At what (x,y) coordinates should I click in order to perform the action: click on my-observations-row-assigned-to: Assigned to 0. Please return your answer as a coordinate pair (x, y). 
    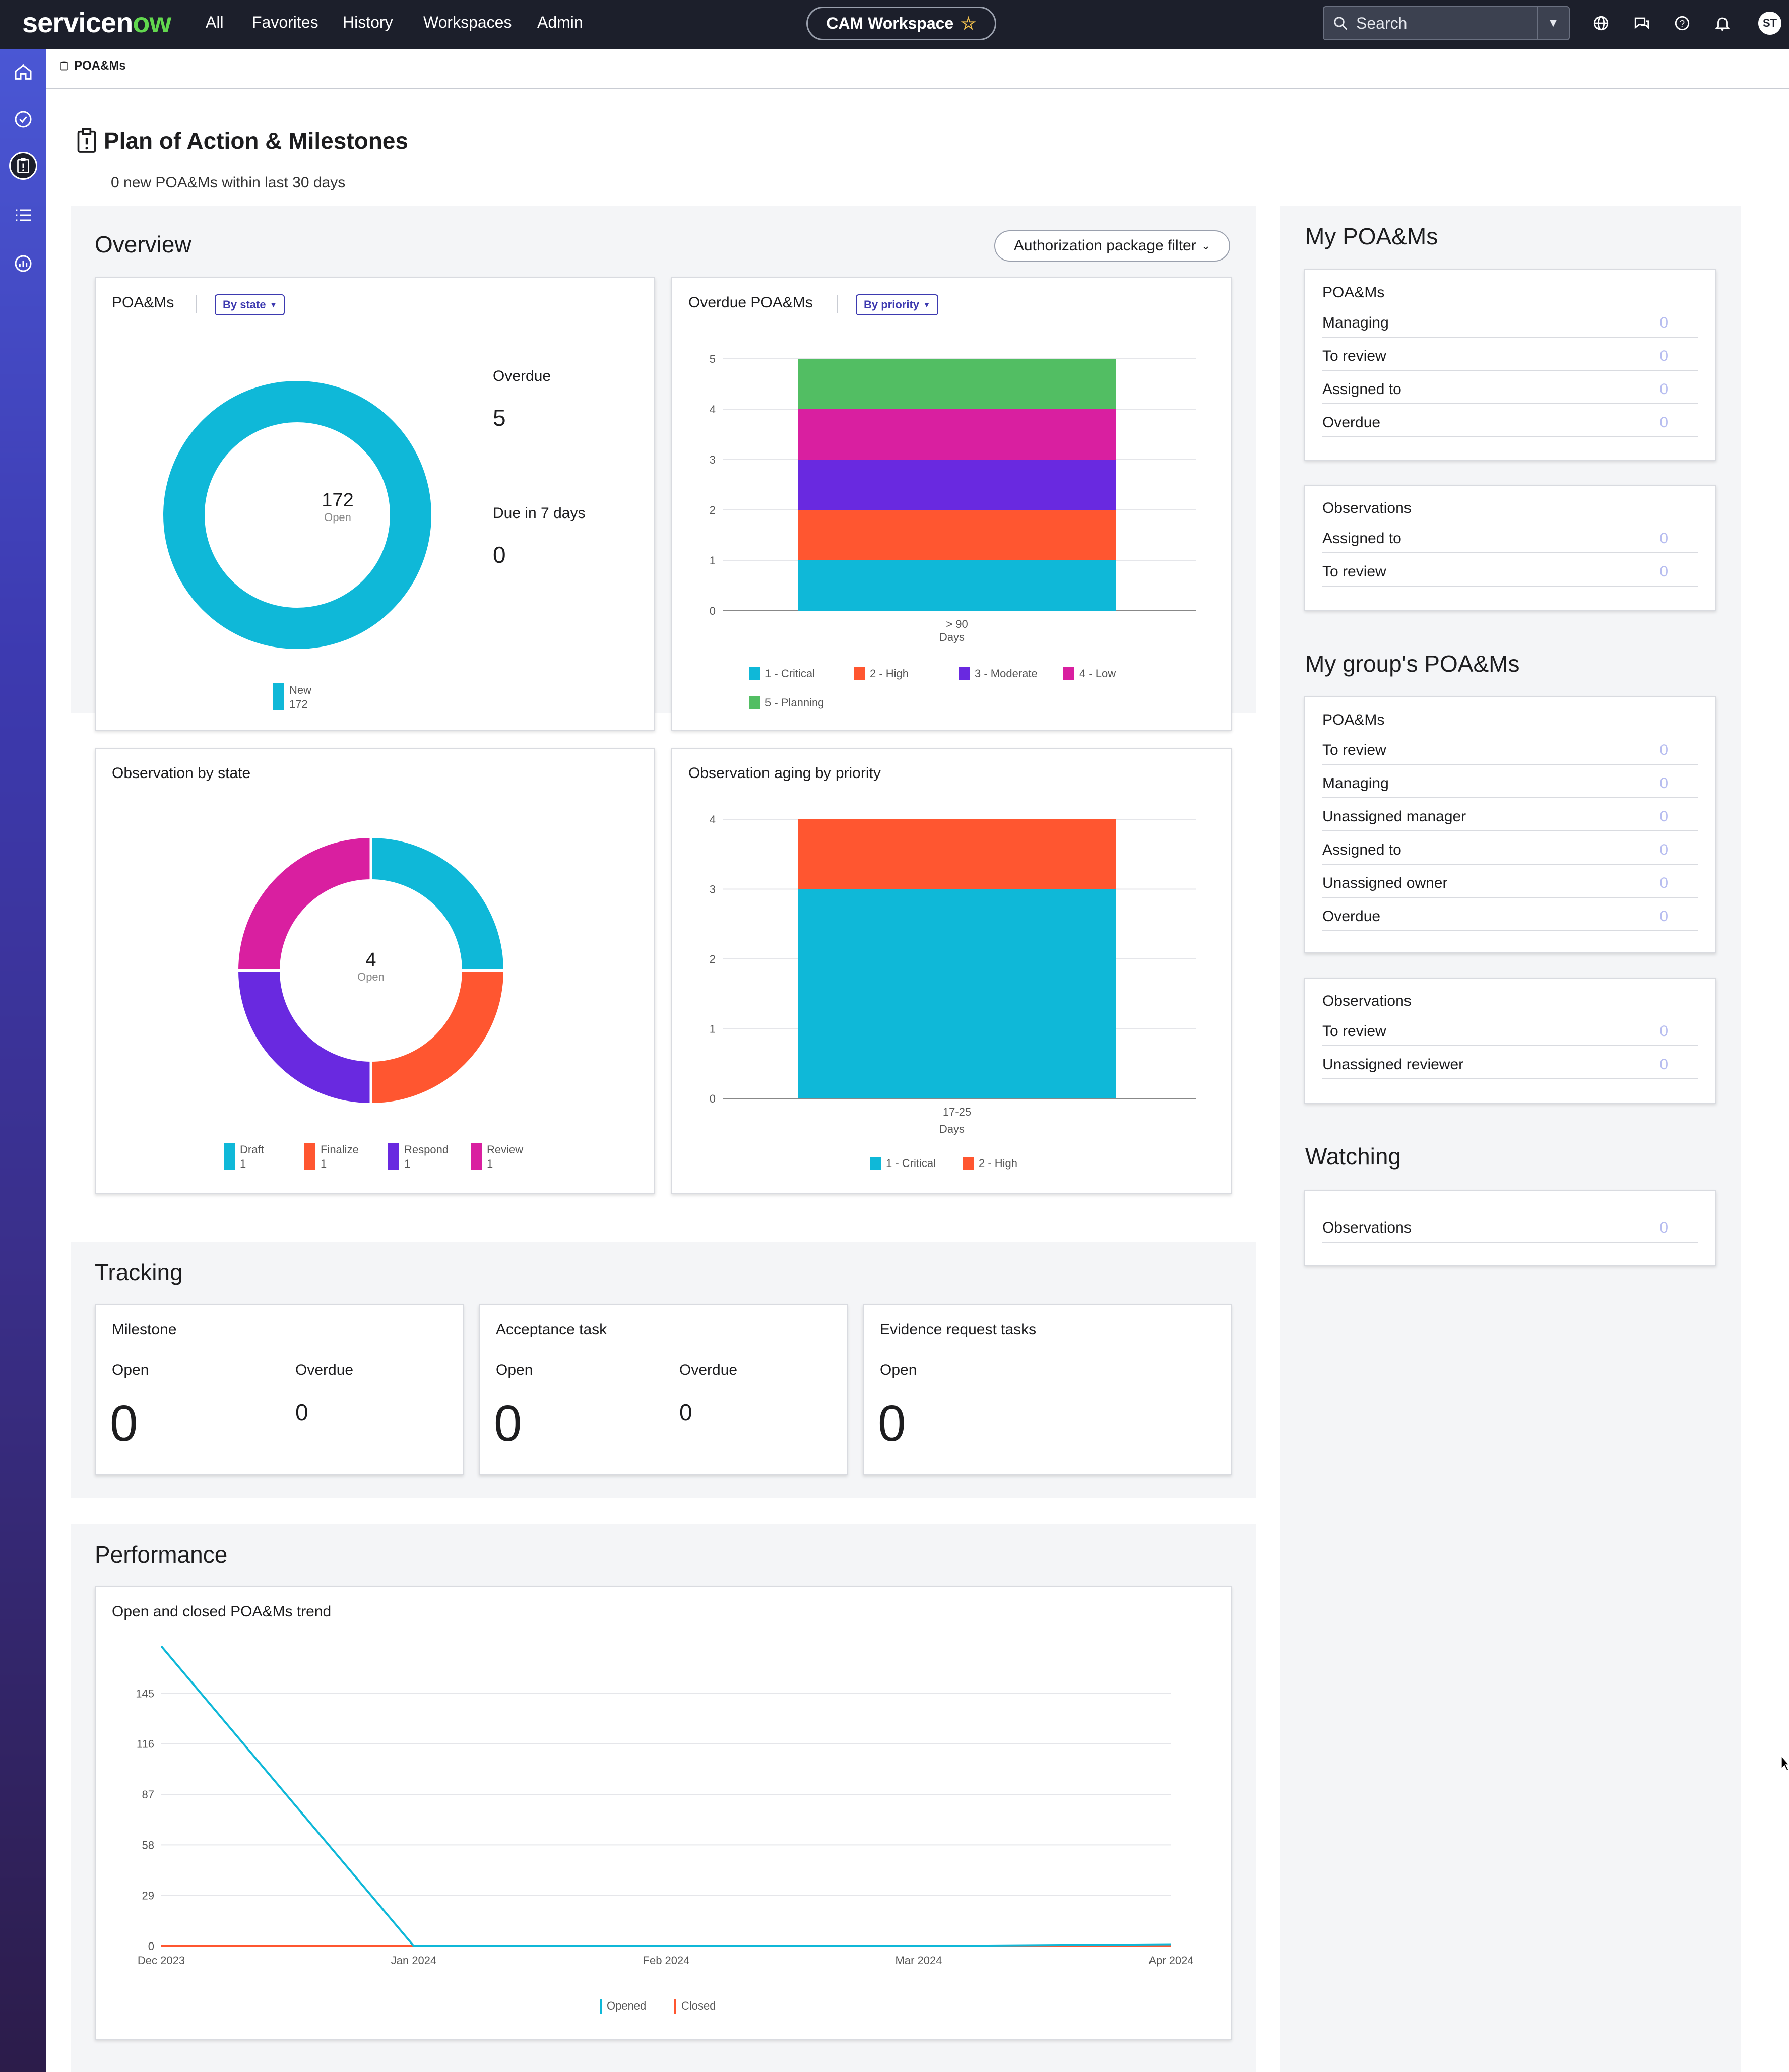
    Looking at the image, I should click on (1510, 536).